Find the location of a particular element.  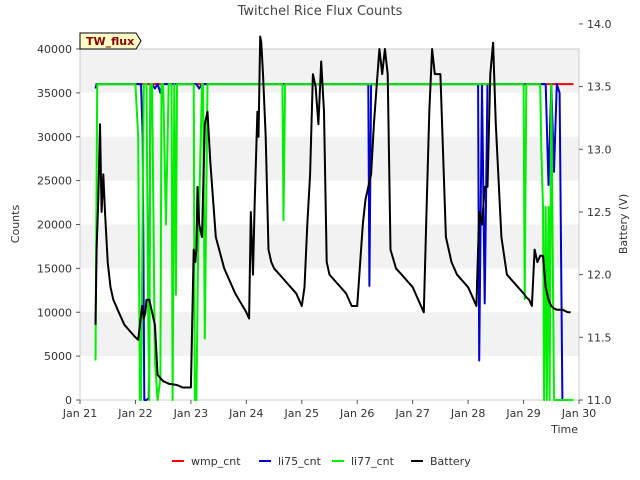

x-tick-label: Jan 21 is located at coordinates (79, 413).